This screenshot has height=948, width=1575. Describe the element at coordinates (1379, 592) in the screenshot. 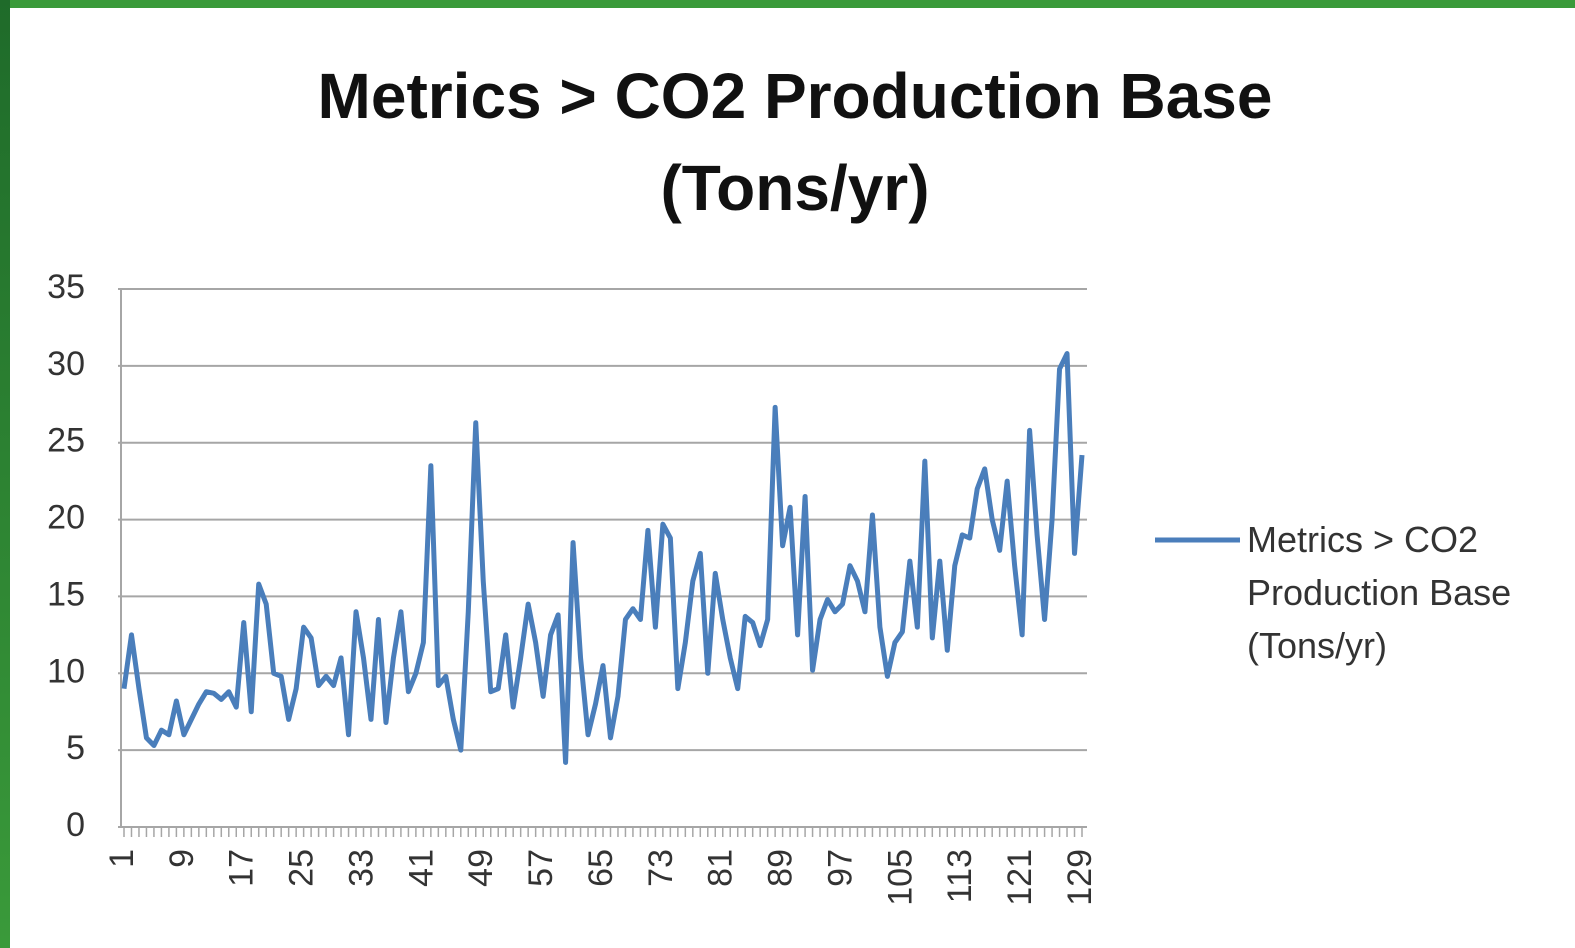

I see `legend-label: Metrics > CO2 Production Base (Tons/yr)` at that location.